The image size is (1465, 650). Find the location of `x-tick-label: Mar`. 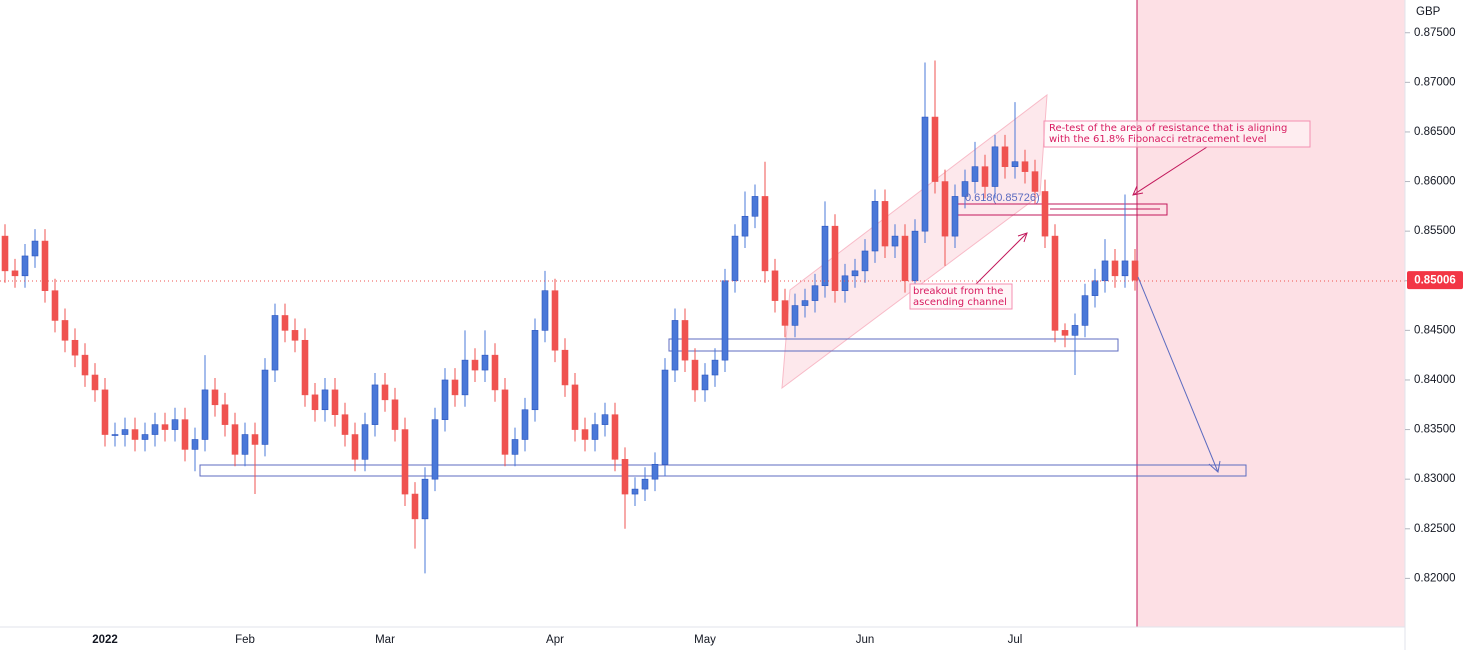

x-tick-label: Mar is located at coordinates (385, 640).